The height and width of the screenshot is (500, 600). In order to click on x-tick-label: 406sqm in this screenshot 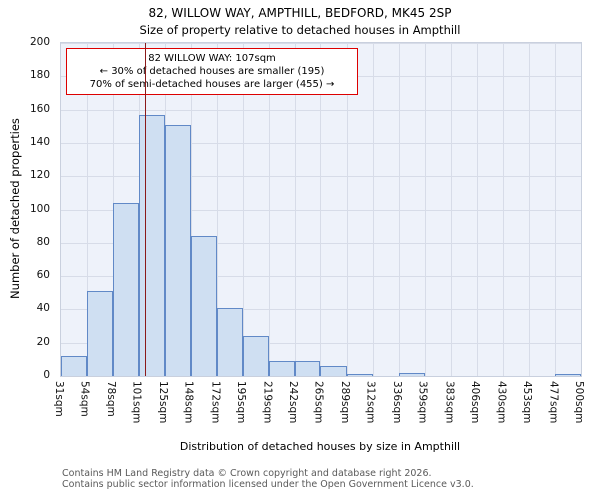, I will do `click(474, 402)`.